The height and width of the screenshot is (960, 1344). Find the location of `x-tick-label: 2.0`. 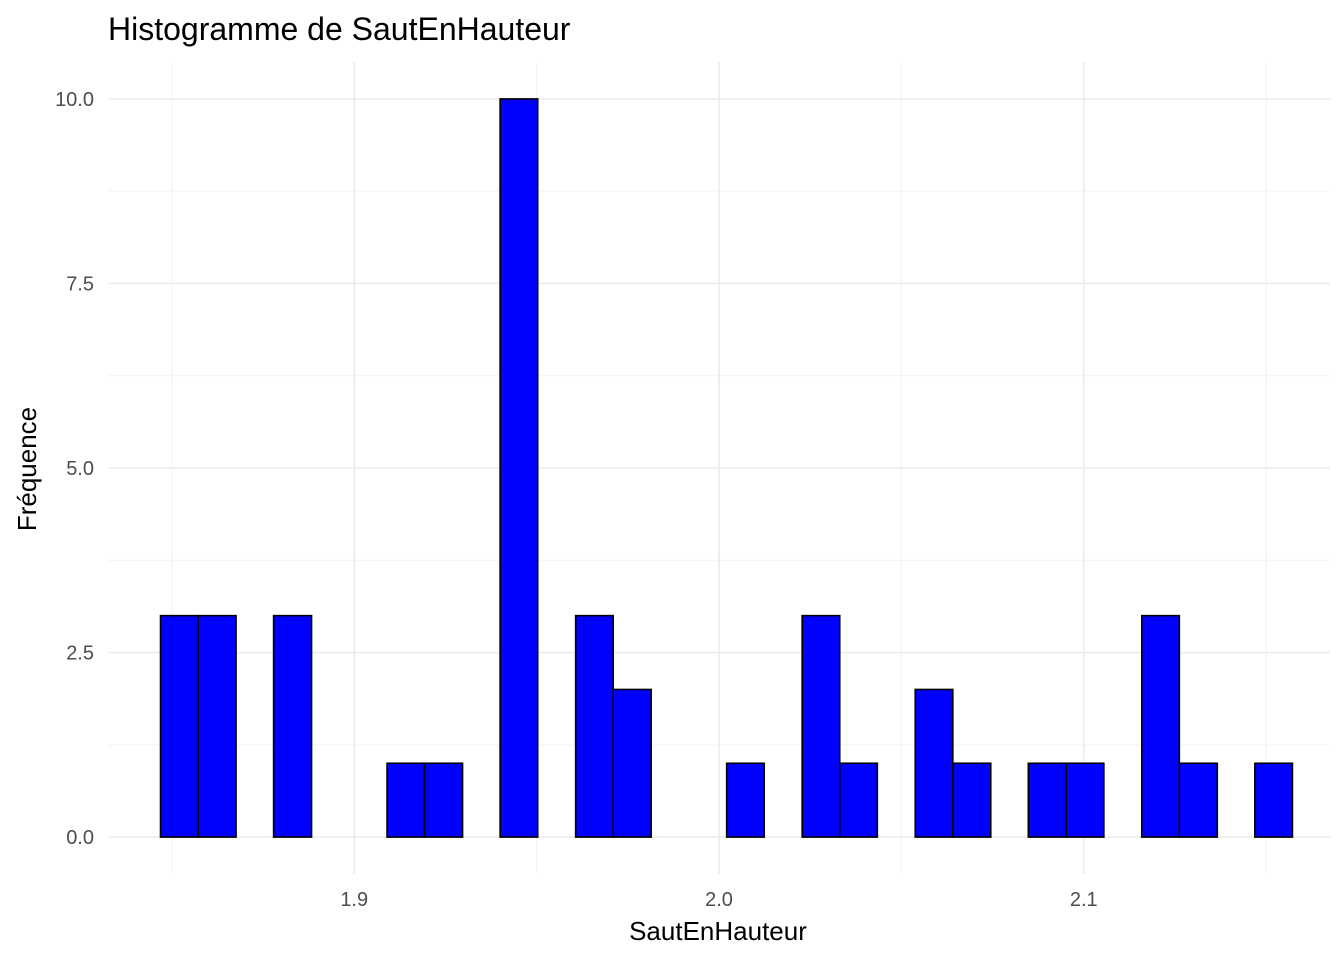

x-tick-label: 2.0 is located at coordinates (719, 900).